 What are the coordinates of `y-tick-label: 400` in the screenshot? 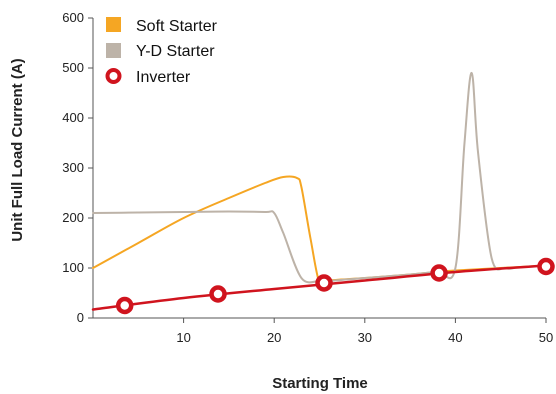 It's located at (73, 117).